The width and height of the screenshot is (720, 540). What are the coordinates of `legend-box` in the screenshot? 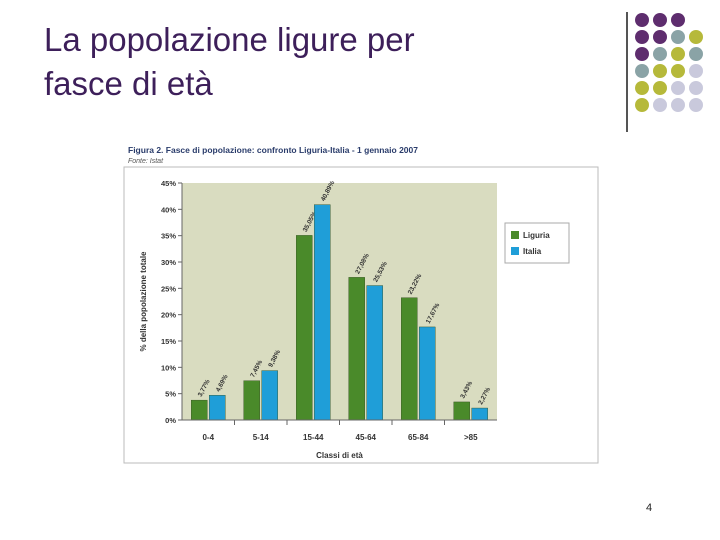 It's located at (537, 243).